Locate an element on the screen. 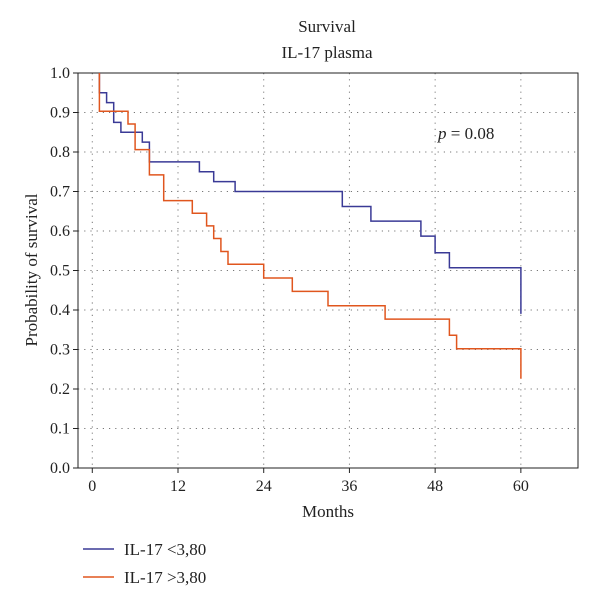 The height and width of the screenshot is (606, 600). y-tick-label: 0.2 is located at coordinates (60, 389).